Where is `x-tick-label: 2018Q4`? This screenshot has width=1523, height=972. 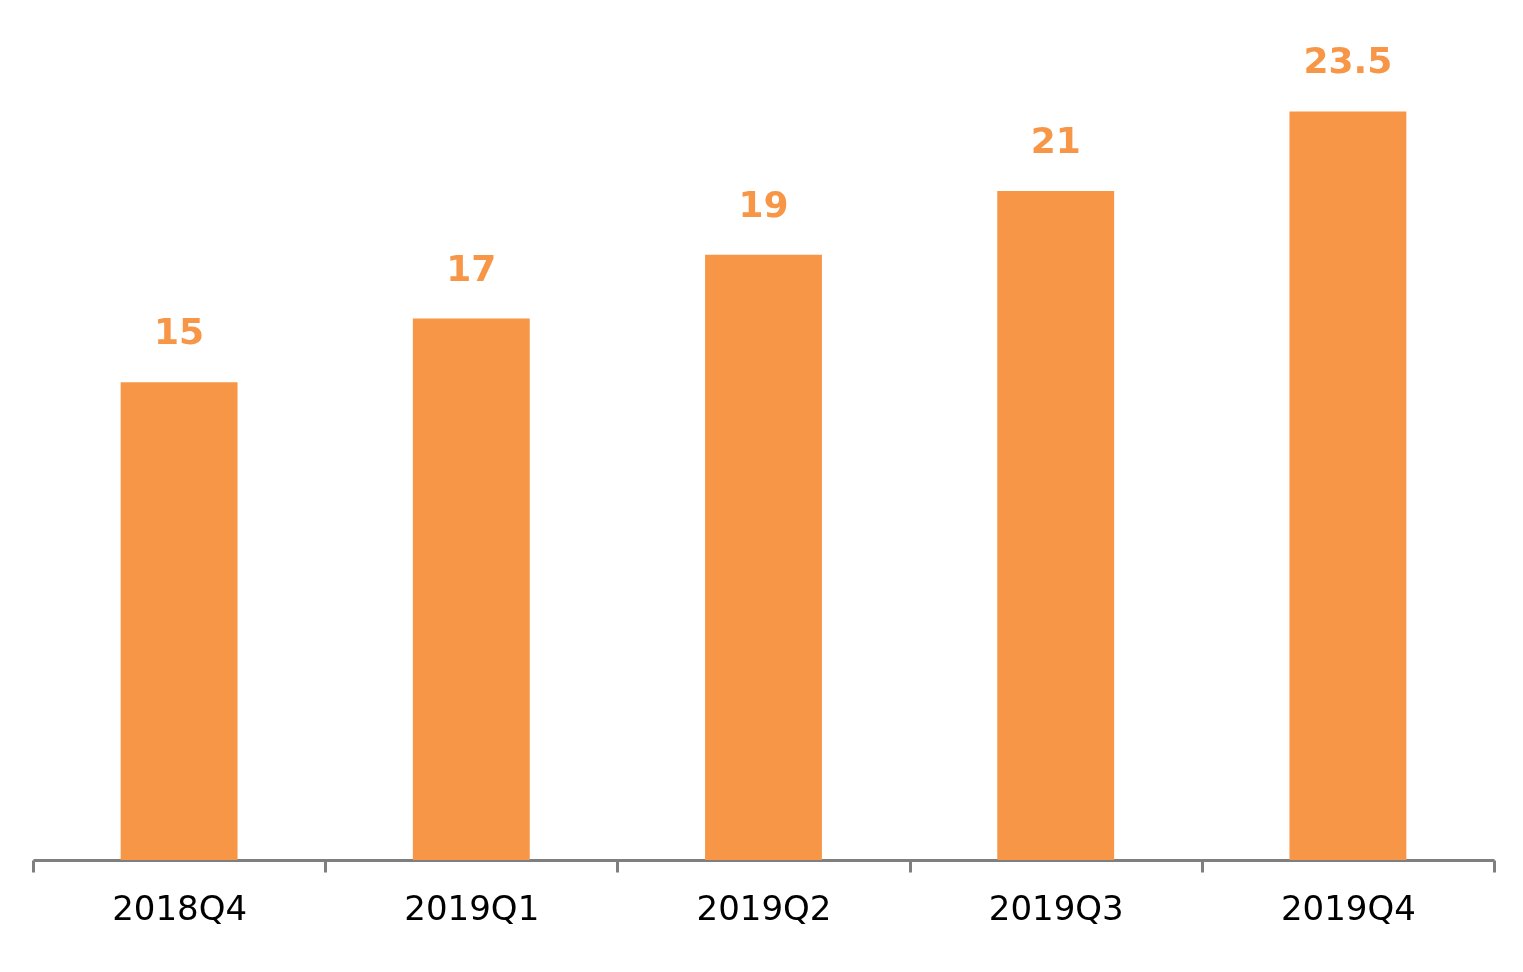
x-tick-label: 2018Q4 is located at coordinates (180, 907).